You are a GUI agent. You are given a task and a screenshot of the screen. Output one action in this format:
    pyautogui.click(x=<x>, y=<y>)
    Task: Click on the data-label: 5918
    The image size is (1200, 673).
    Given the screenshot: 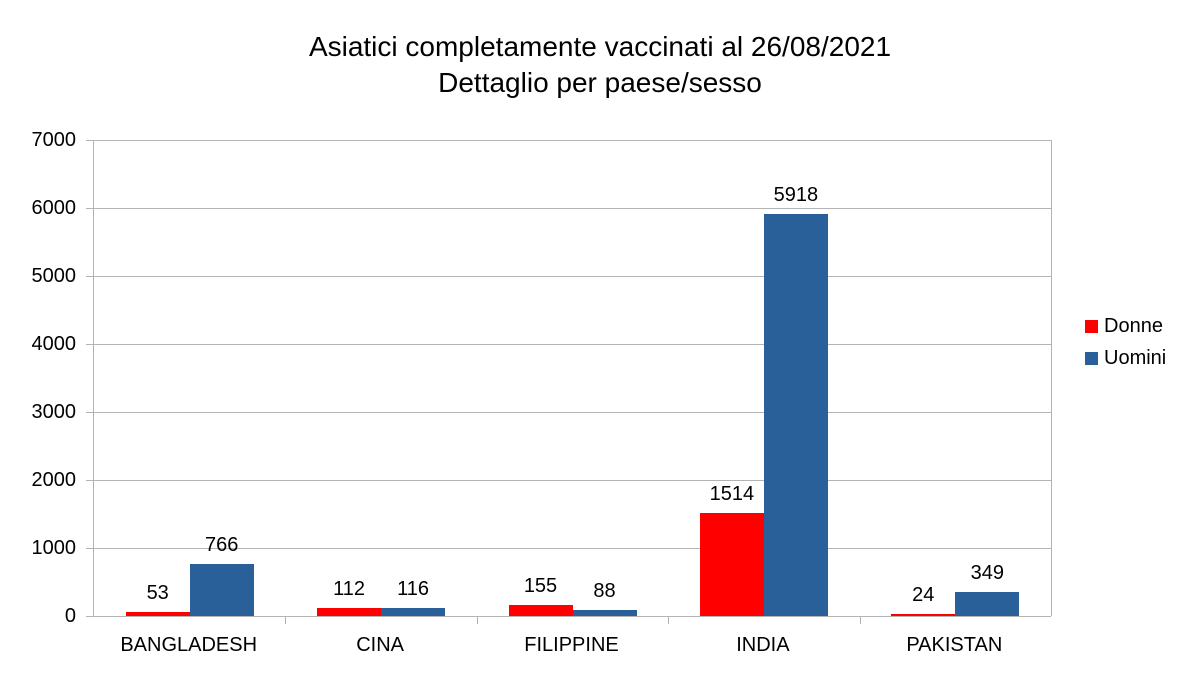 What is the action you would take?
    pyautogui.click(x=796, y=194)
    